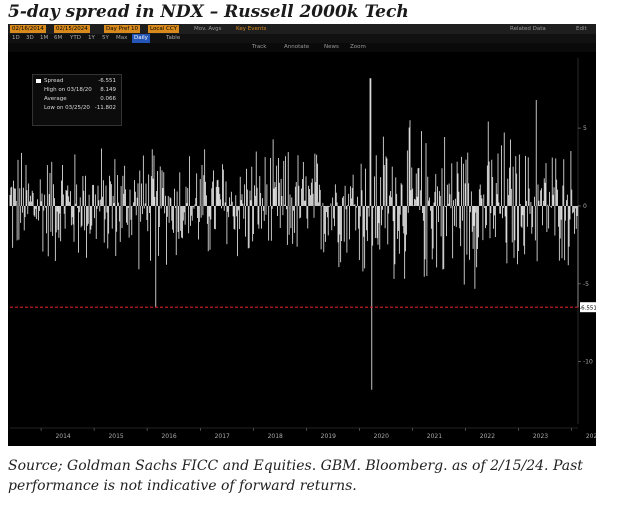  I want to click on key-events-toggle: Key Events, so click(251, 29).